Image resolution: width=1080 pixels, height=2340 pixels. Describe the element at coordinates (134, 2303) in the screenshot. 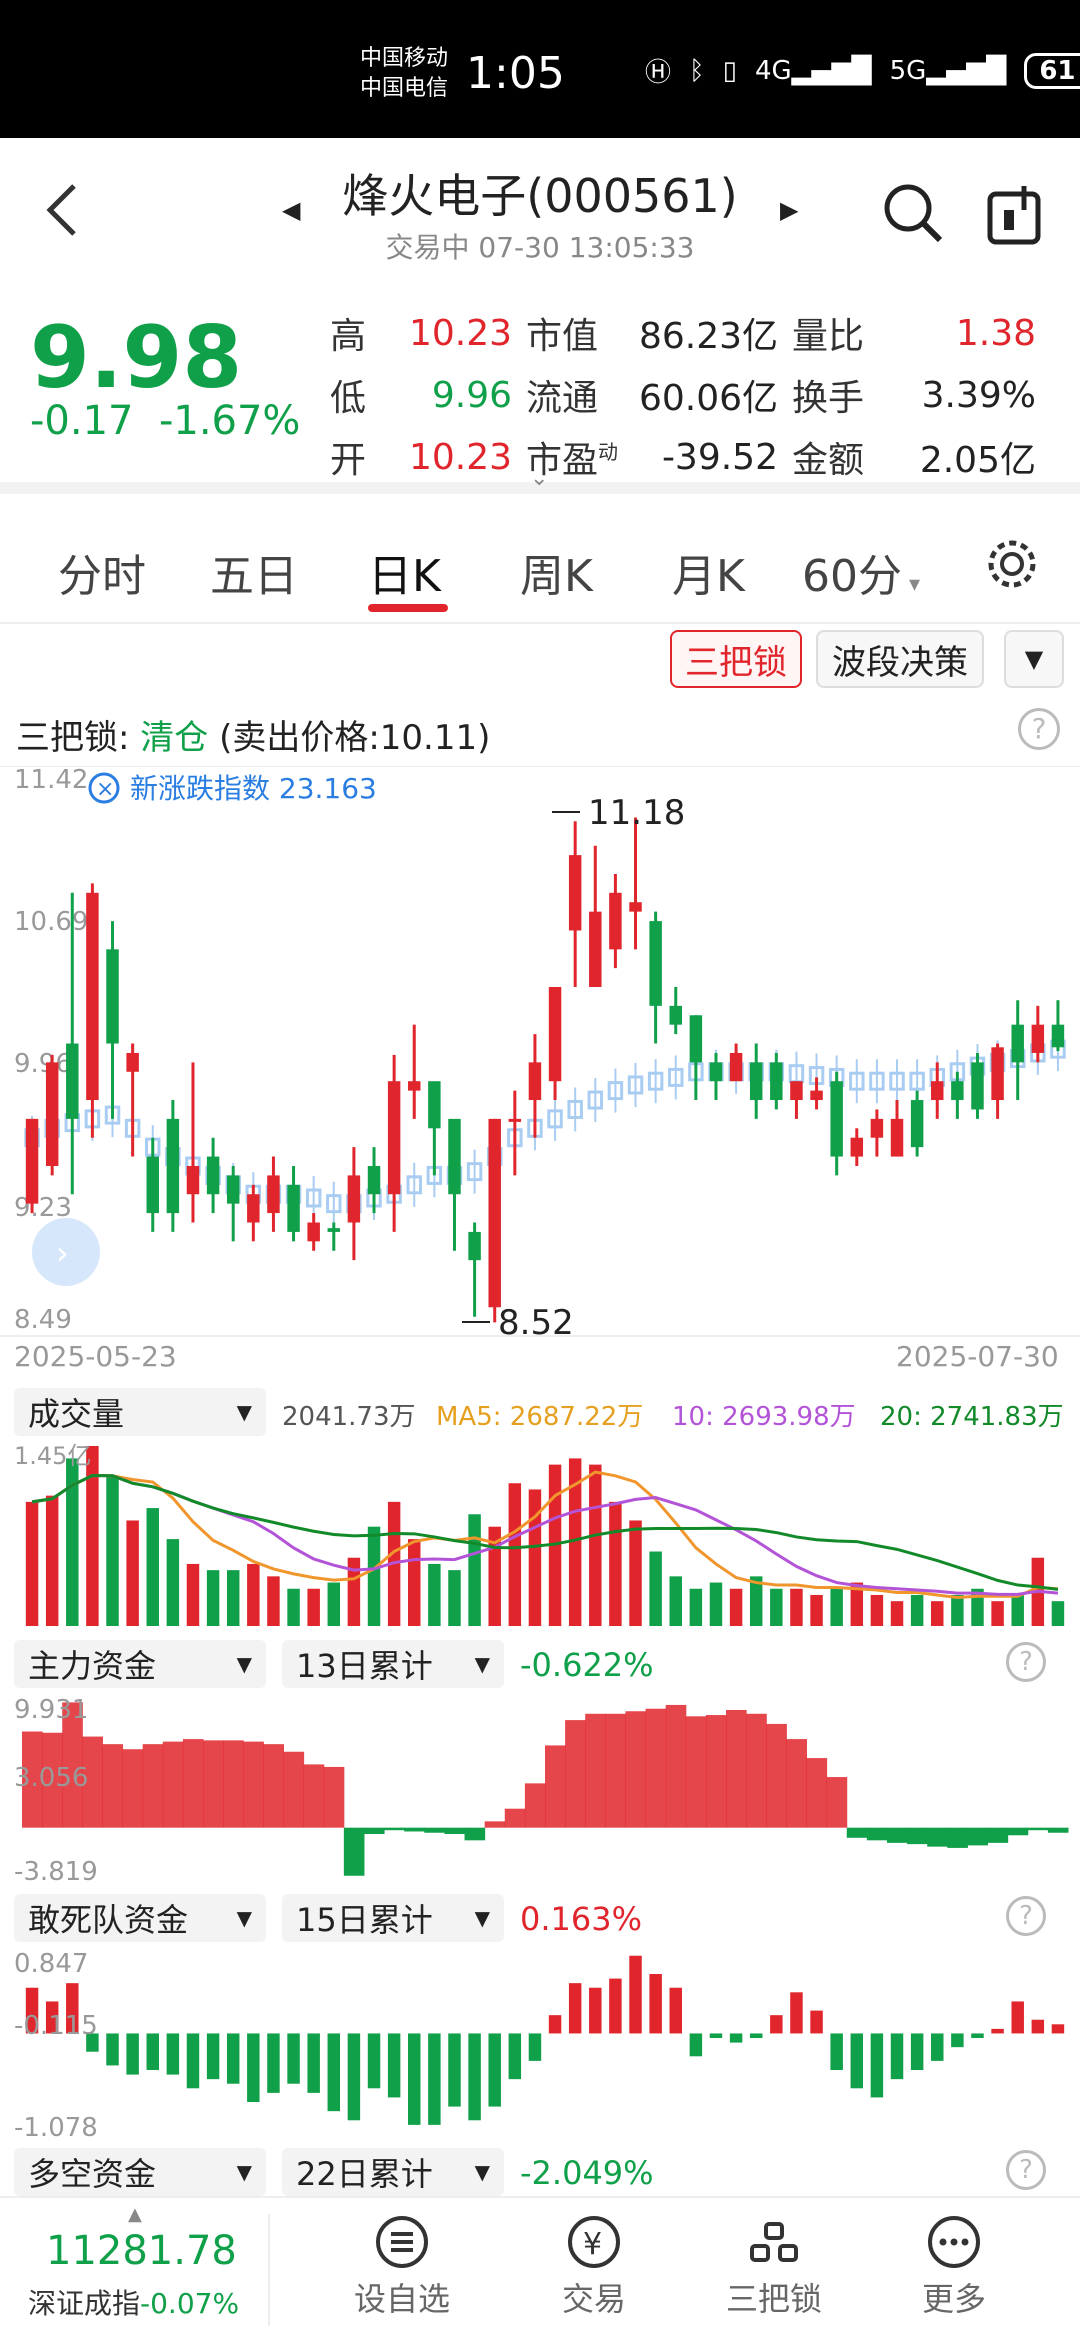

I see `index-name: 深证成指-0.07%` at that location.